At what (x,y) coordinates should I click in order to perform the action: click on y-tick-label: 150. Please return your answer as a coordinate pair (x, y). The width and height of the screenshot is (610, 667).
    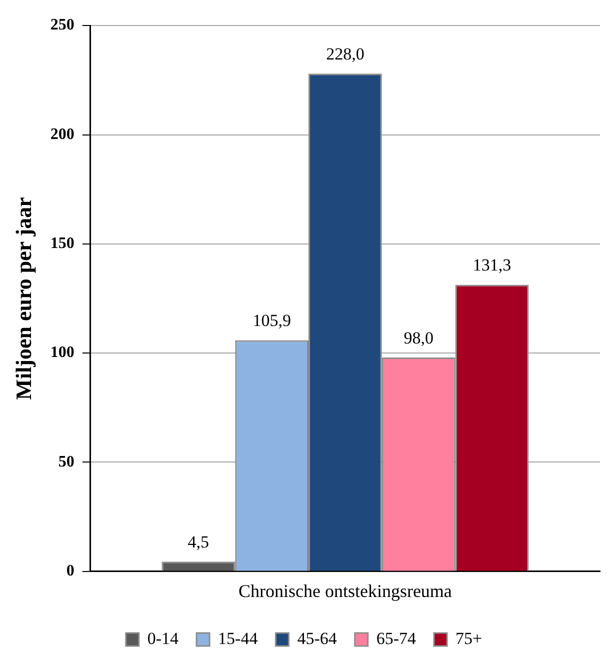
    Looking at the image, I should click on (62, 243).